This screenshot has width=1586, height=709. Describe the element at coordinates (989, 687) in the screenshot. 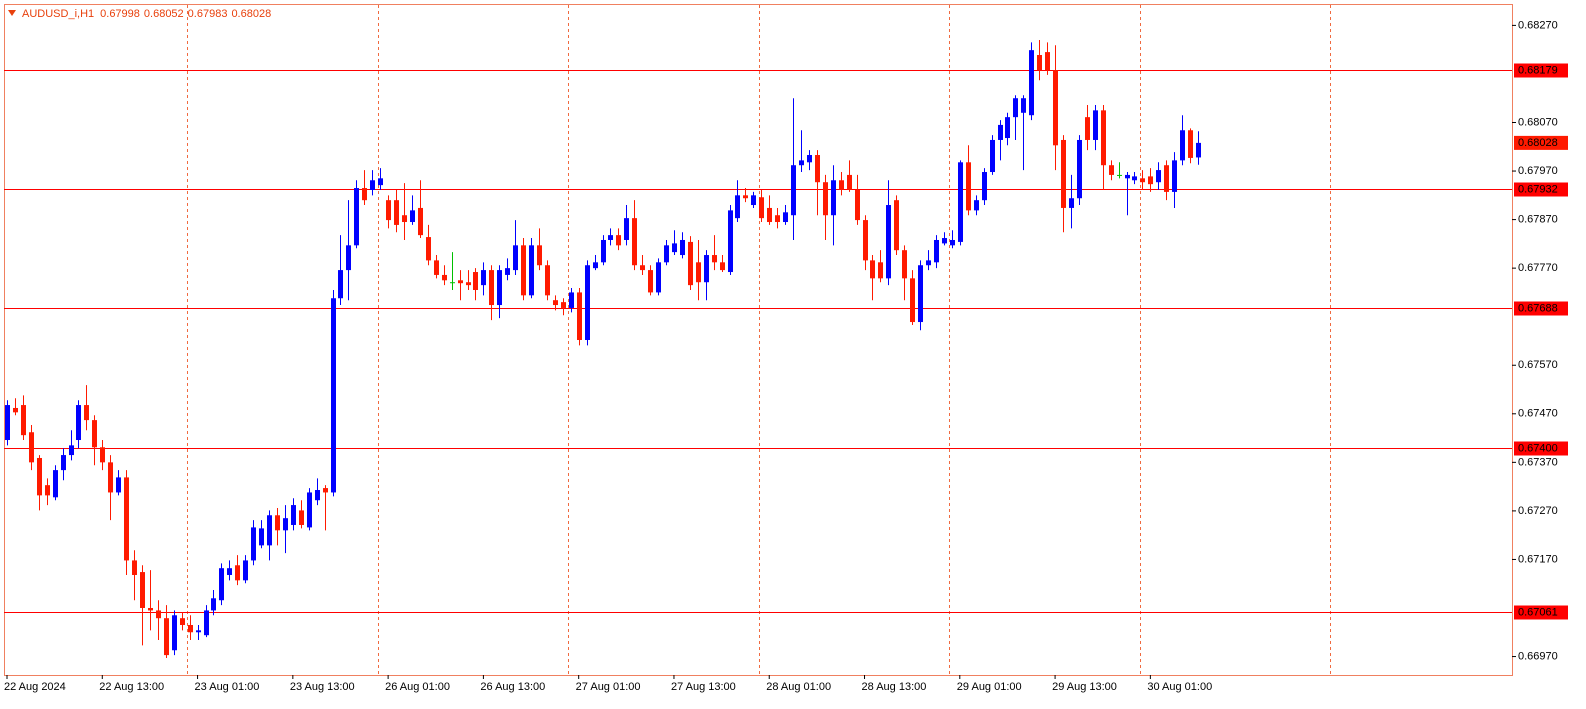

I see `x-tick-label: 29 Aug 01:00` at that location.